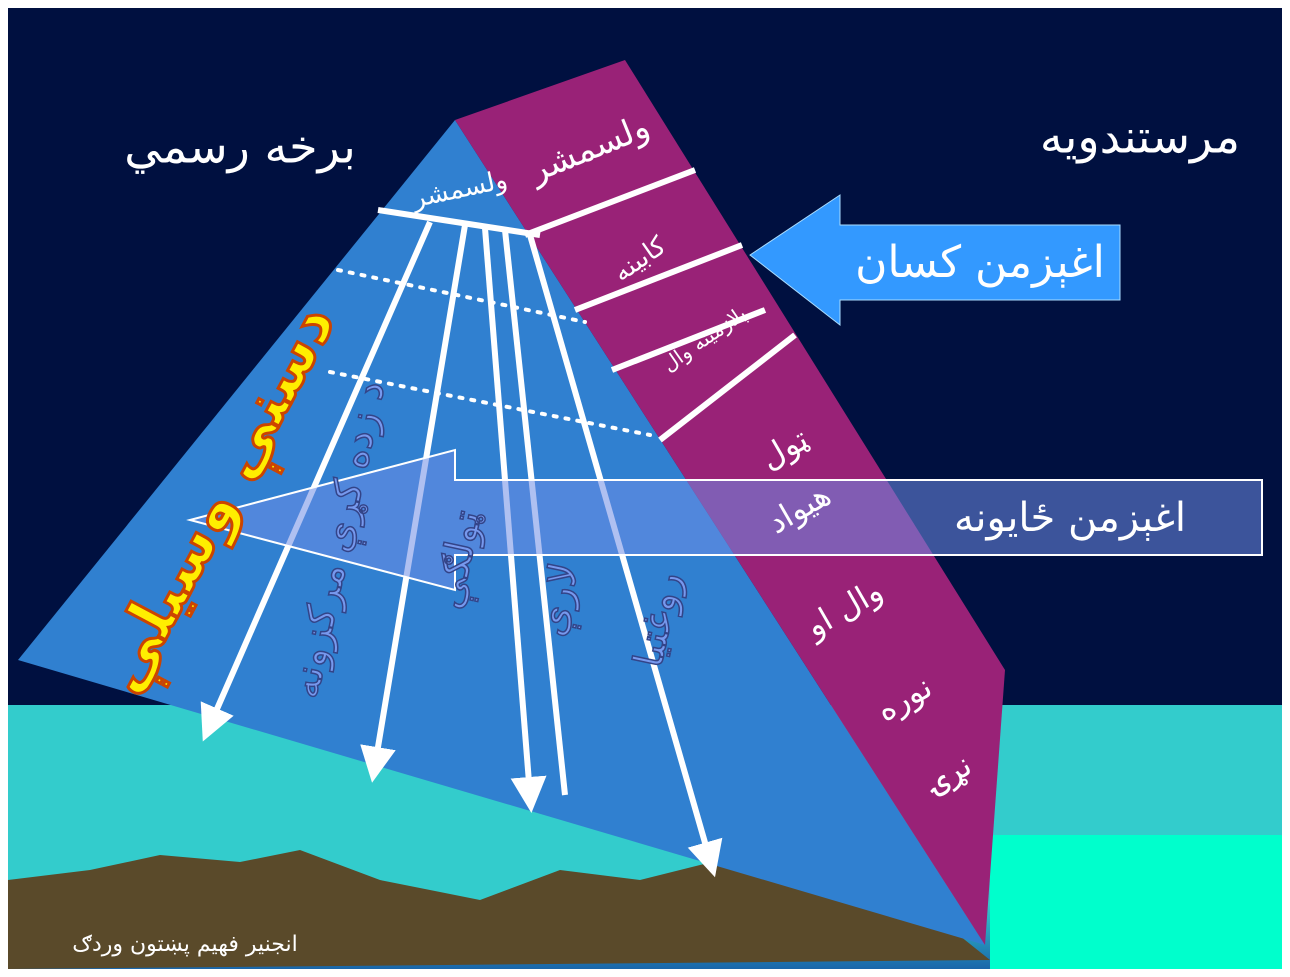 The height and width of the screenshot is (977, 1290). What do you see at coordinates (1136, 902) in the screenshot?
I see `sea-right` at bounding box center [1136, 902].